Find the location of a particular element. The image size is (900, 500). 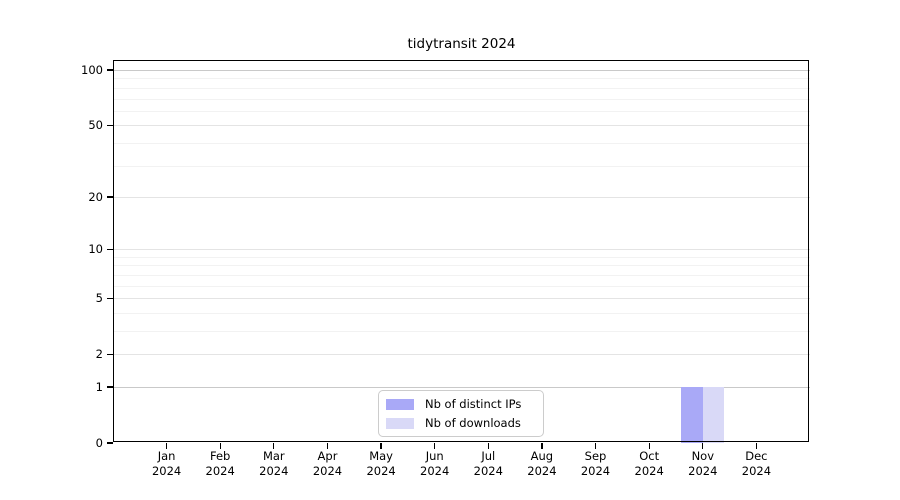

legend: Nb of distinct IPs Nb of downloads is located at coordinates (461, 413).